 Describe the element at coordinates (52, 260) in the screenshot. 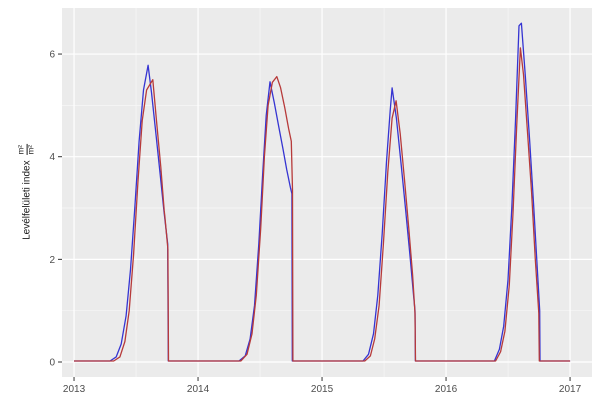

I see `y-tick-label: 2` at that location.